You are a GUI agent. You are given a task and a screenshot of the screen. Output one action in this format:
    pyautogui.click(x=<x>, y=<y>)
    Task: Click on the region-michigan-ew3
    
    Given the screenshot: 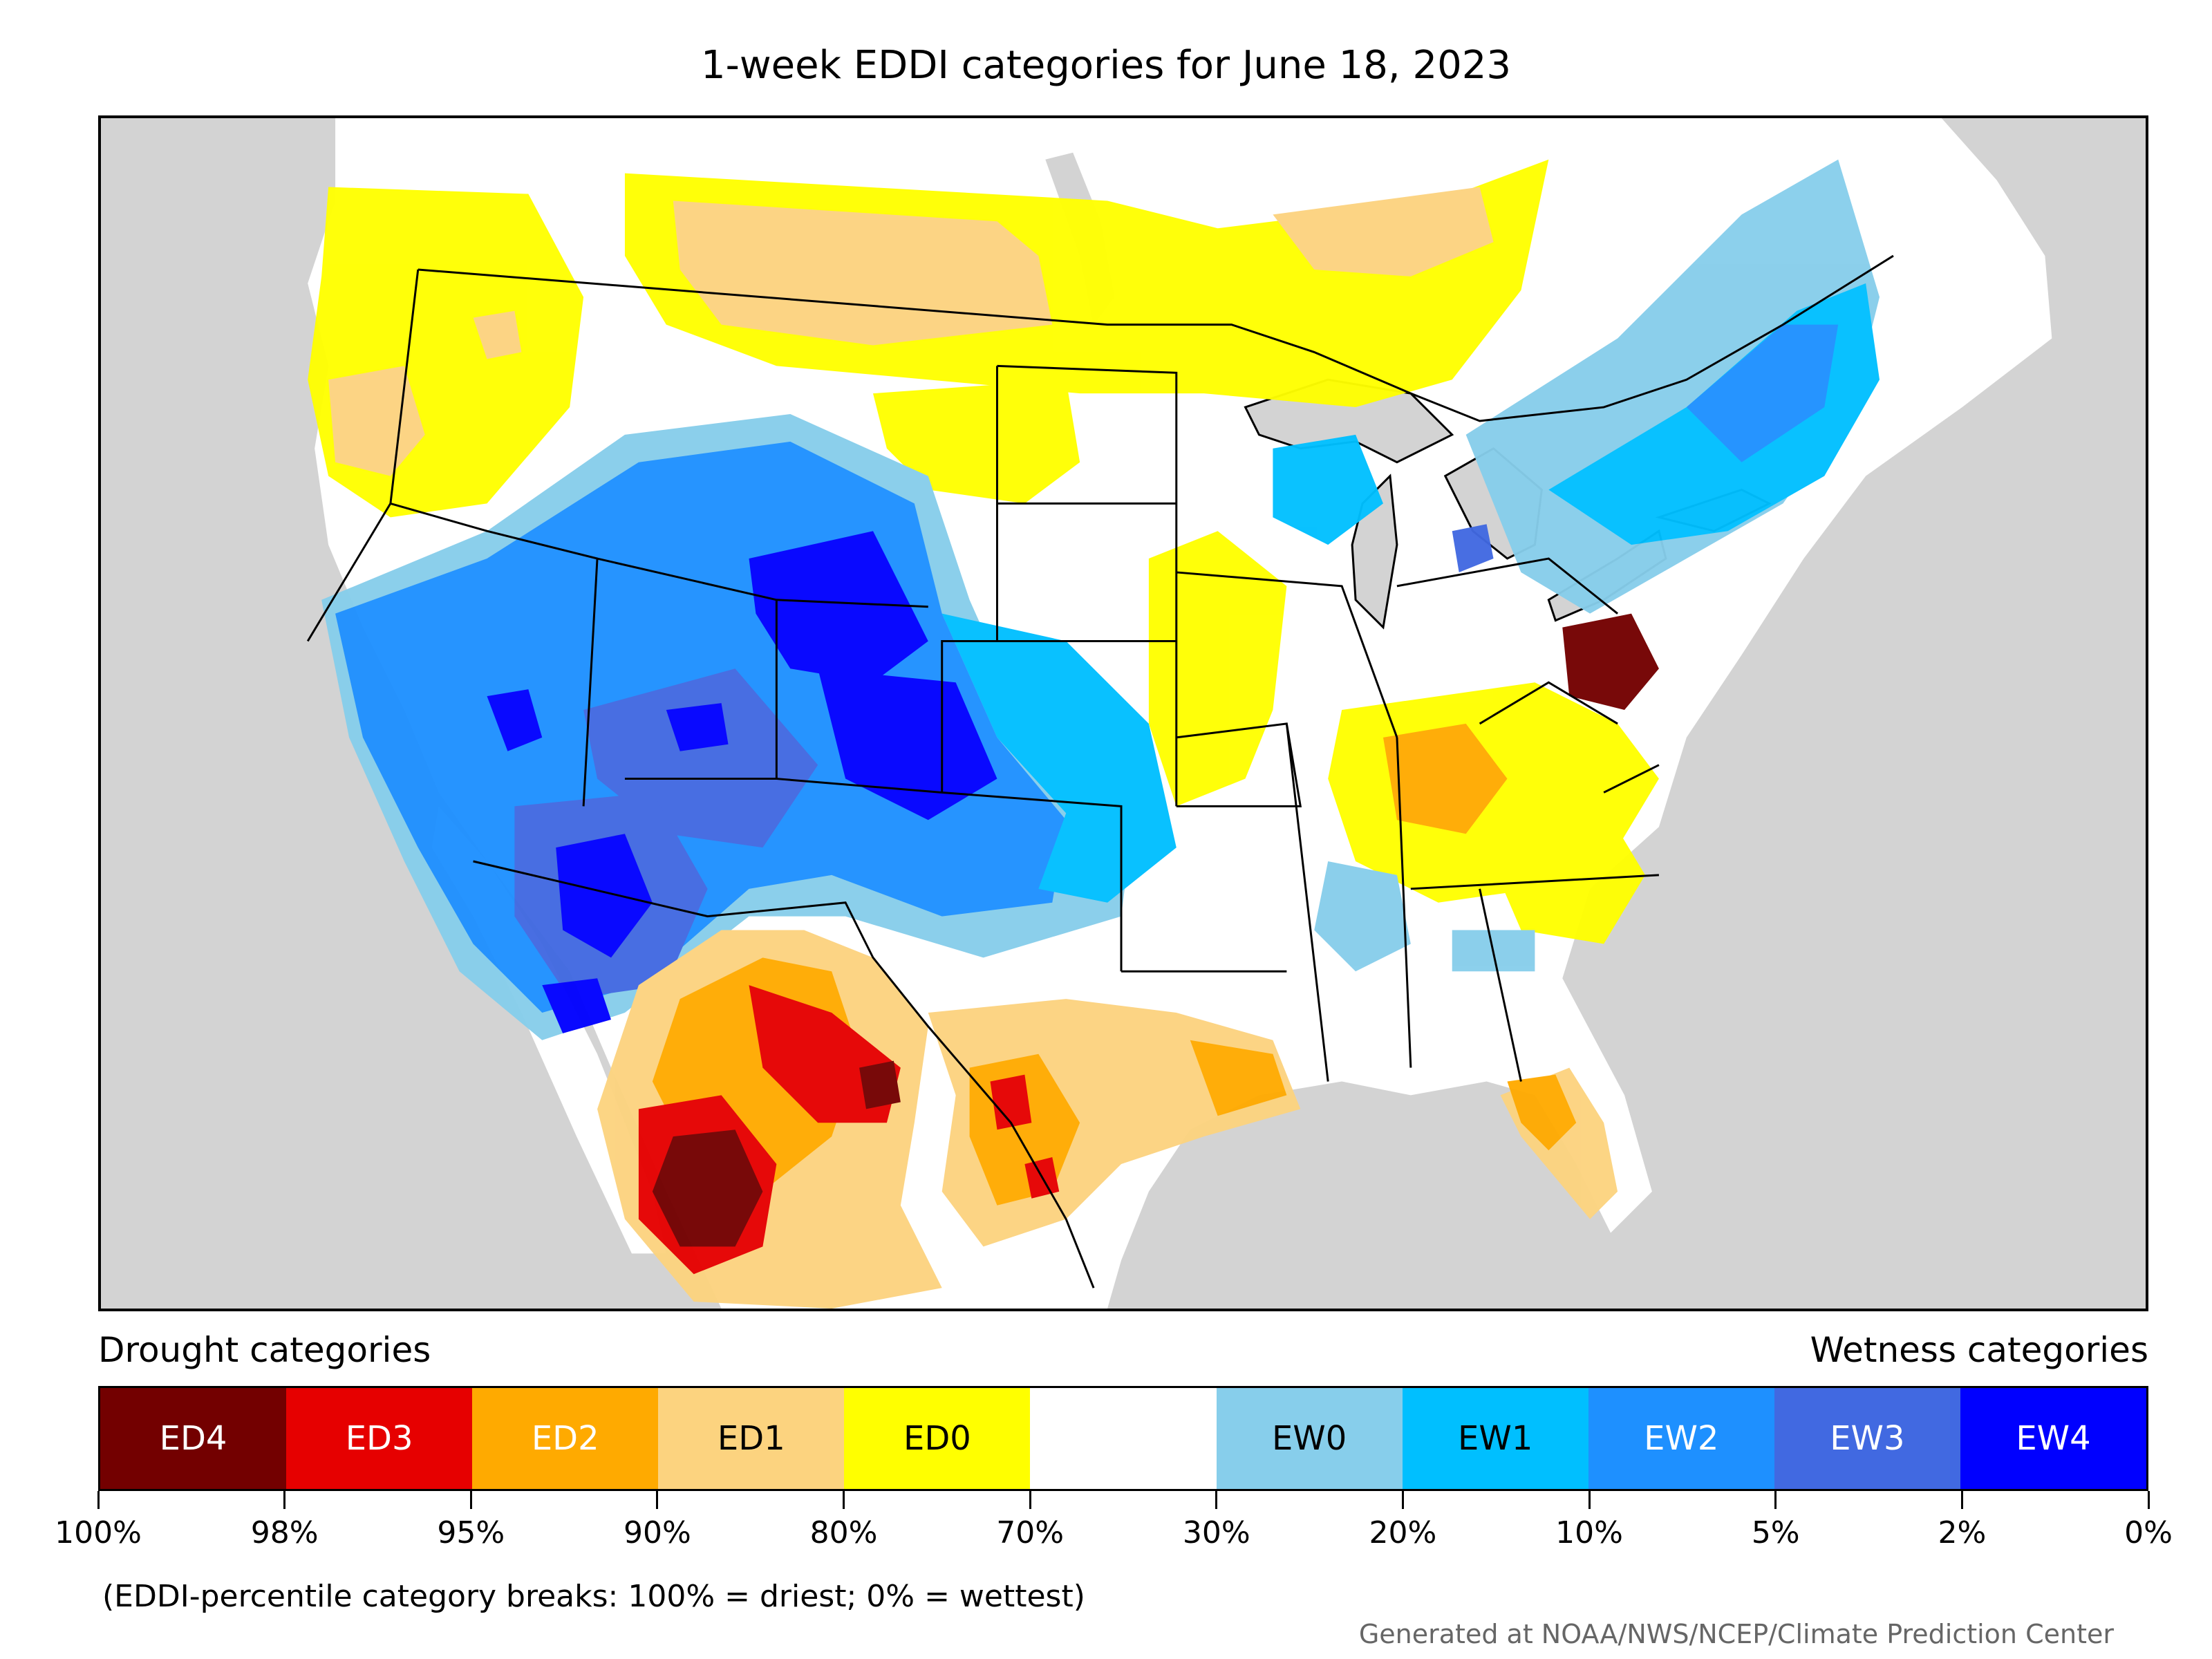 What is the action you would take?
    pyautogui.click(x=1473, y=548)
    